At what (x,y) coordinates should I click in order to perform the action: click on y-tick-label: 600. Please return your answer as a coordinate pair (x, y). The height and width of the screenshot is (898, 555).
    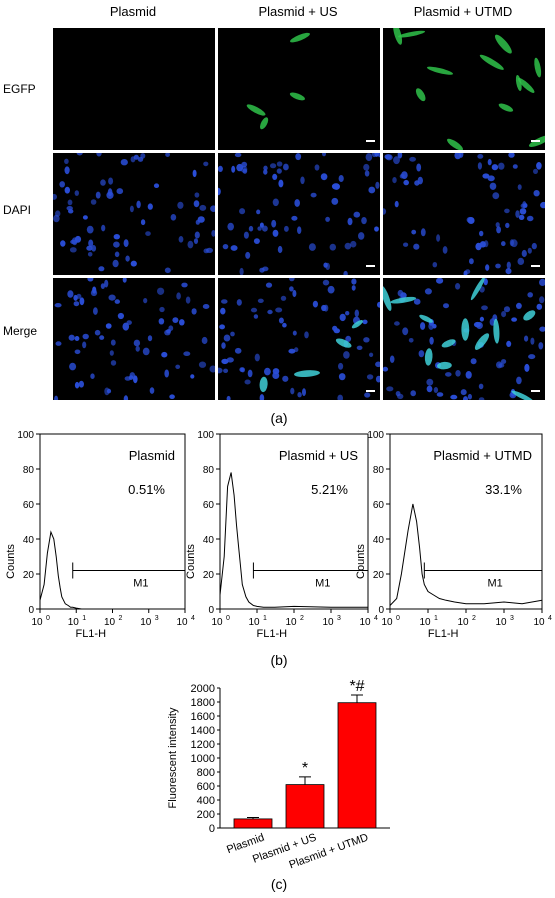
    Looking at the image, I should click on (206, 787).